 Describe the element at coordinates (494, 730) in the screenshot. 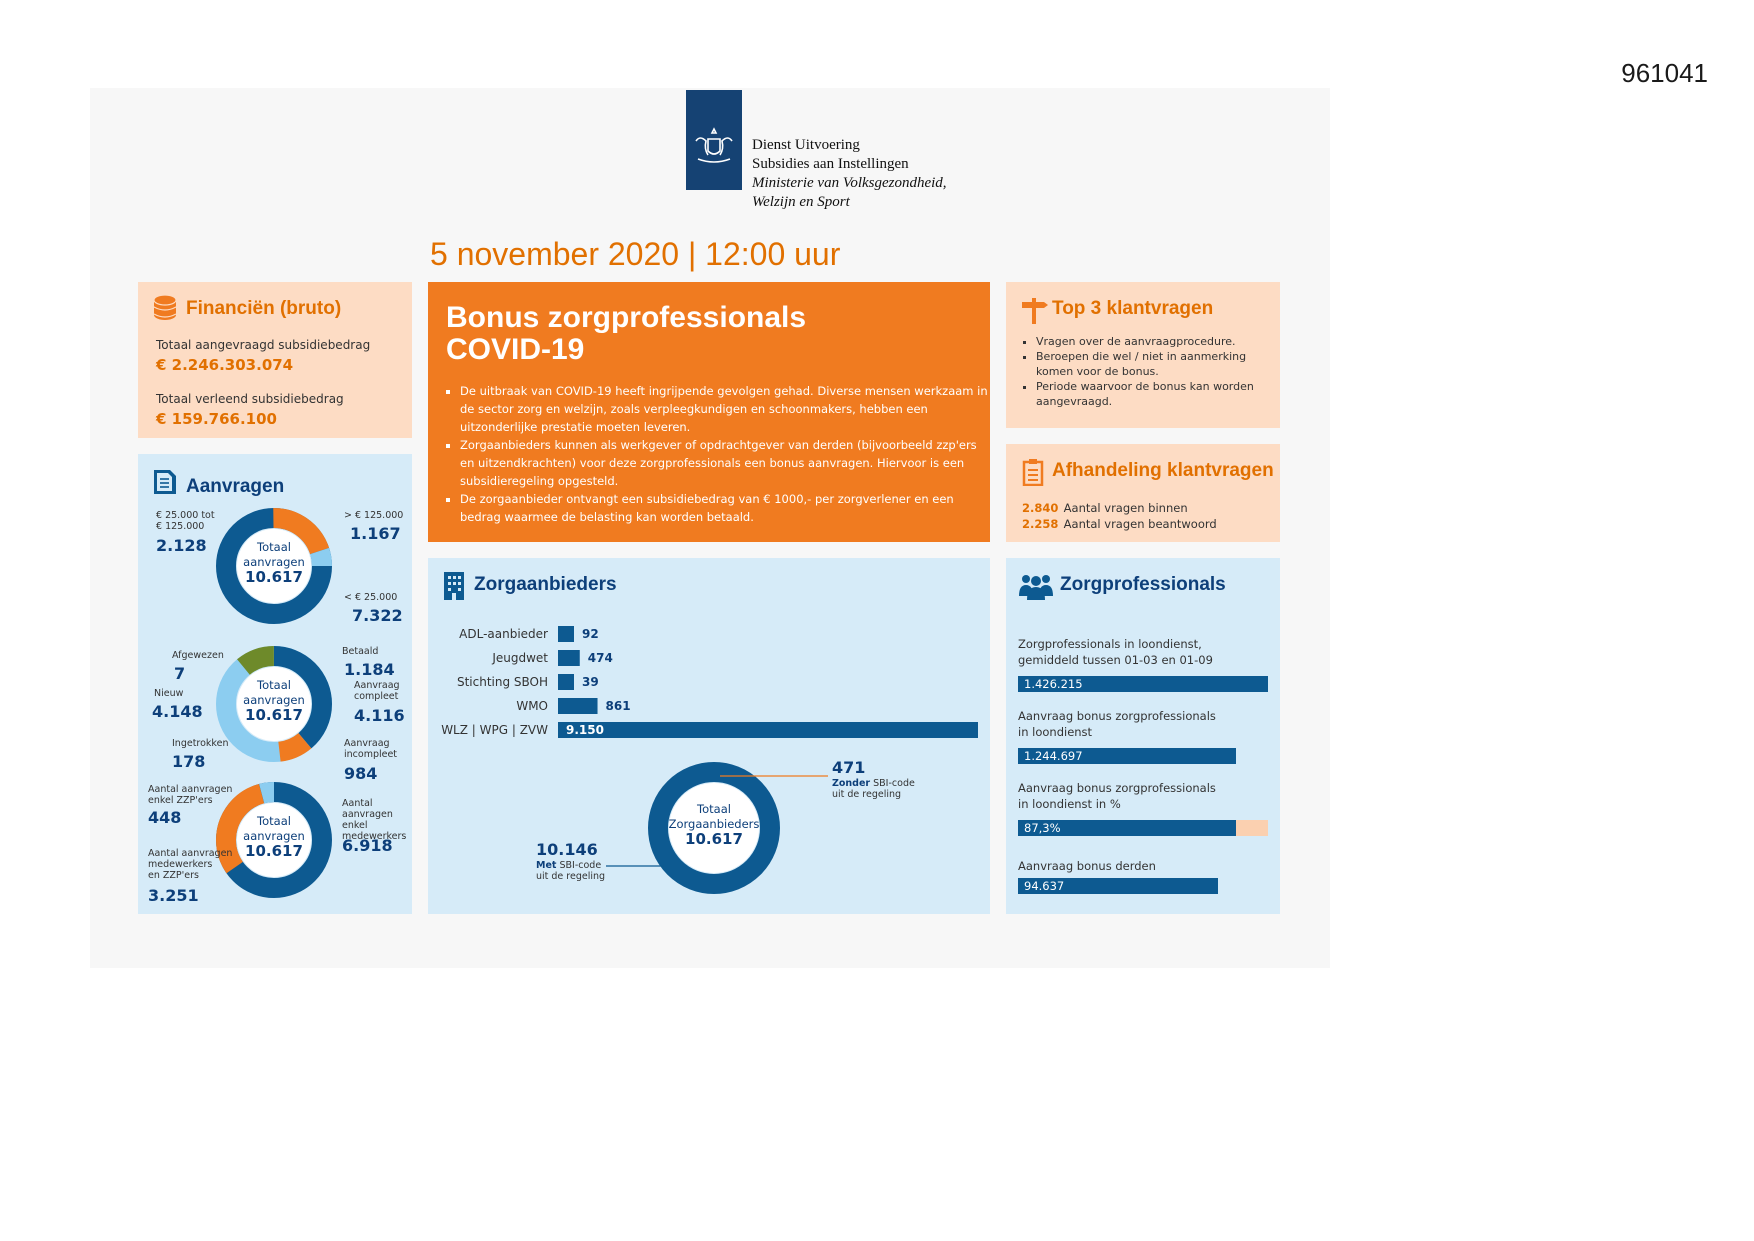

I see `bar-category-label: WLZ | WPG | ZVW` at that location.